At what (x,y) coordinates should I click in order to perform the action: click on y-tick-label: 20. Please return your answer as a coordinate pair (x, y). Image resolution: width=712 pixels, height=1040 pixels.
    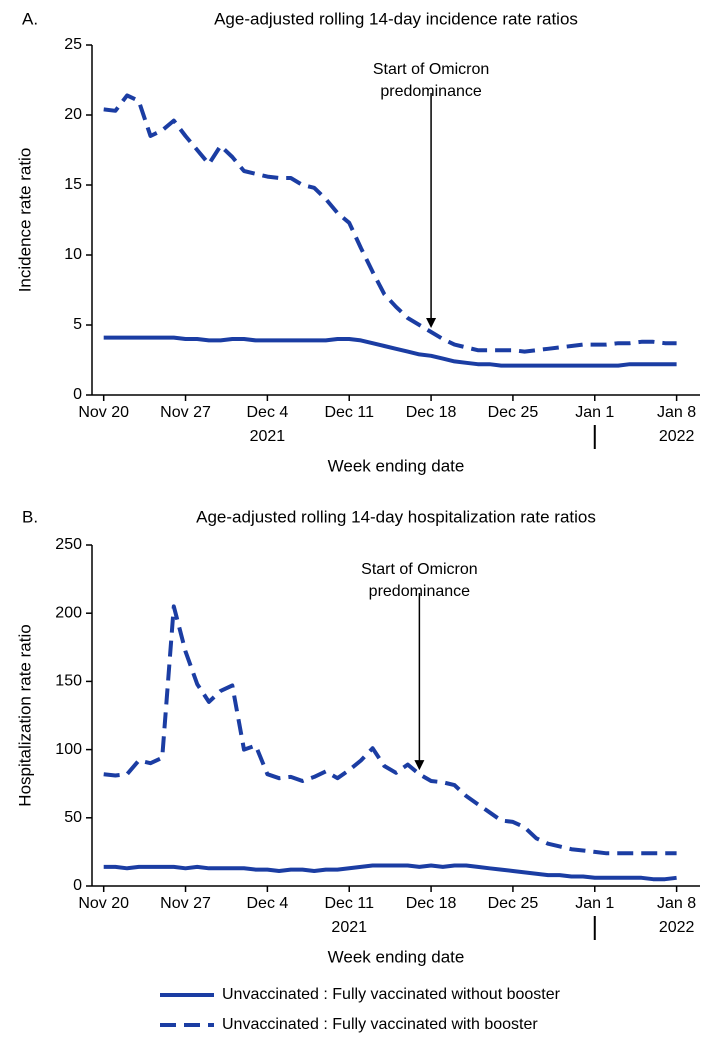
    Looking at the image, I should click on (73, 114).